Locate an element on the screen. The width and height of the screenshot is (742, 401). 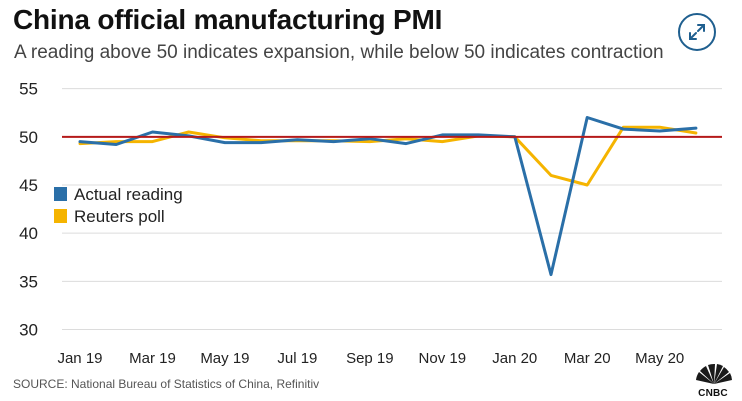
expand-arrows-icon is located at coordinates (697, 32).